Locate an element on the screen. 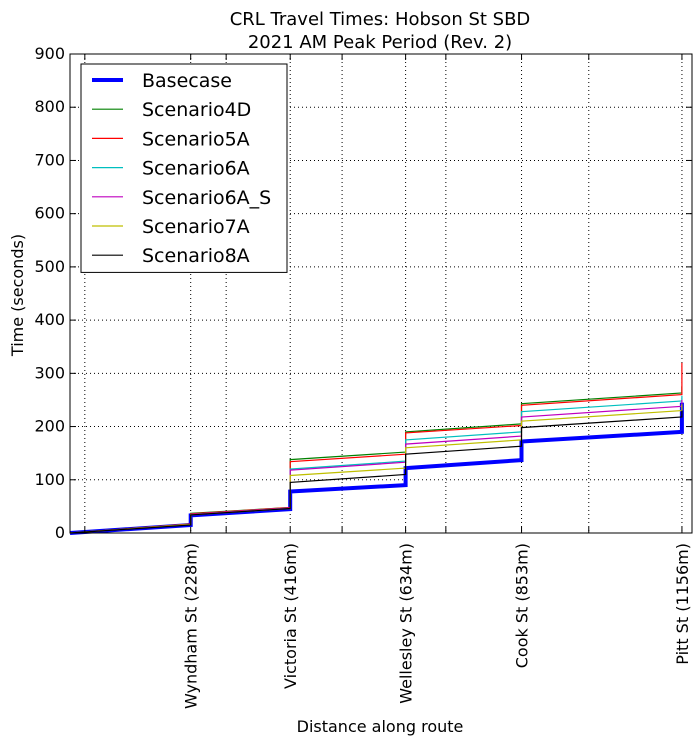 The height and width of the screenshot is (745, 700). legend-label: Scenario5A is located at coordinates (196, 139).